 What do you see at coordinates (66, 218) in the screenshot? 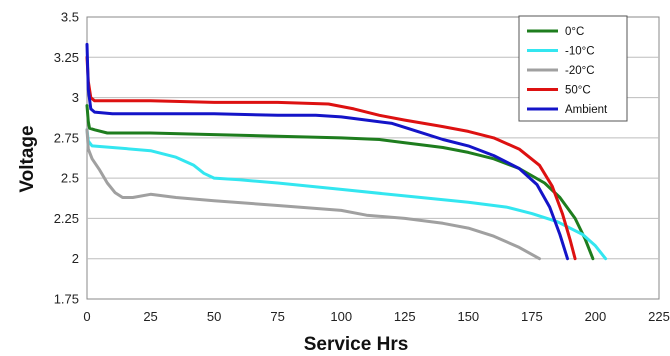
I see `y-tick-label: 2.25` at bounding box center [66, 218].